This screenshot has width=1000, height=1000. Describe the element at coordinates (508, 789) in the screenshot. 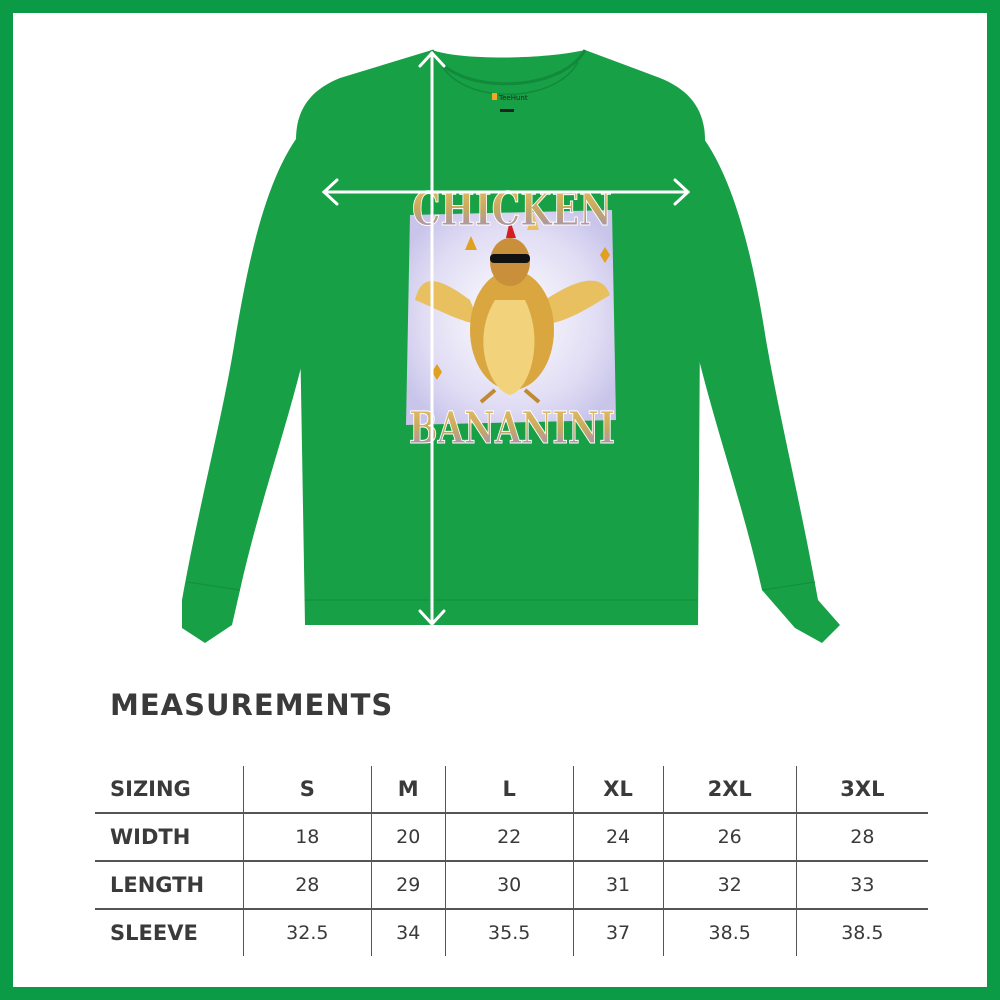

I see `header-cell: L` at that location.